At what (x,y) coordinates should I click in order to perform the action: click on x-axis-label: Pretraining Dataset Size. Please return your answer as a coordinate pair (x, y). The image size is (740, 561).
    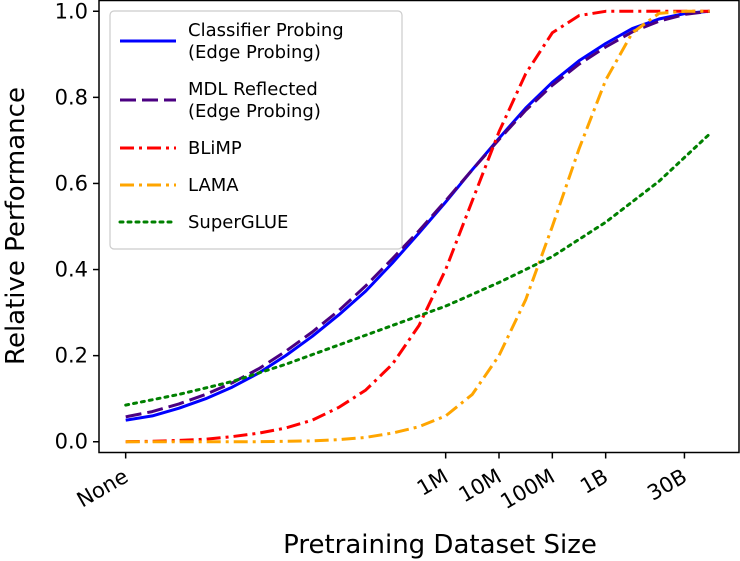
    Looking at the image, I should click on (440, 545).